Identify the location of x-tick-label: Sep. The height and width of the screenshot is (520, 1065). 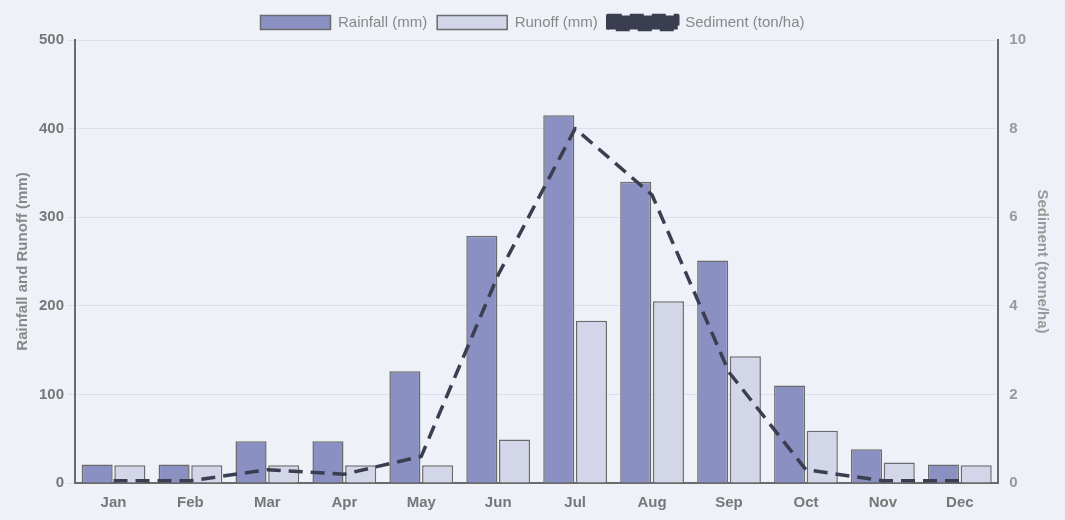
(729, 502).